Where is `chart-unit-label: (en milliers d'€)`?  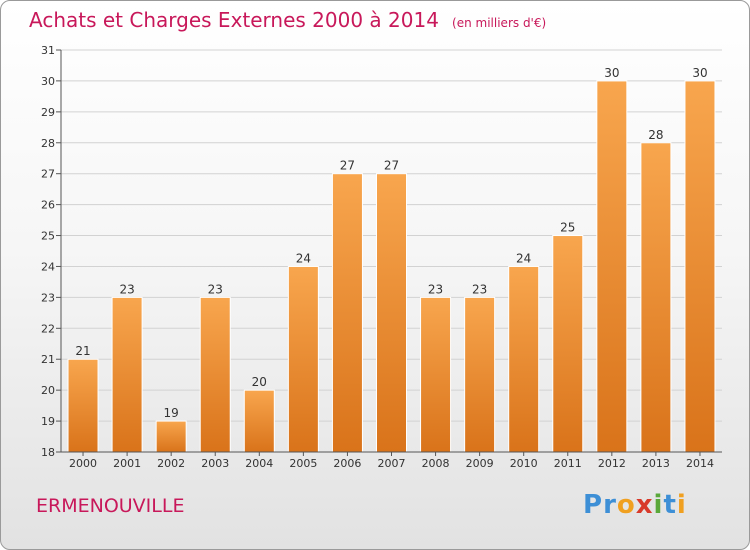 chart-unit-label: (en milliers d'€) is located at coordinates (499, 23).